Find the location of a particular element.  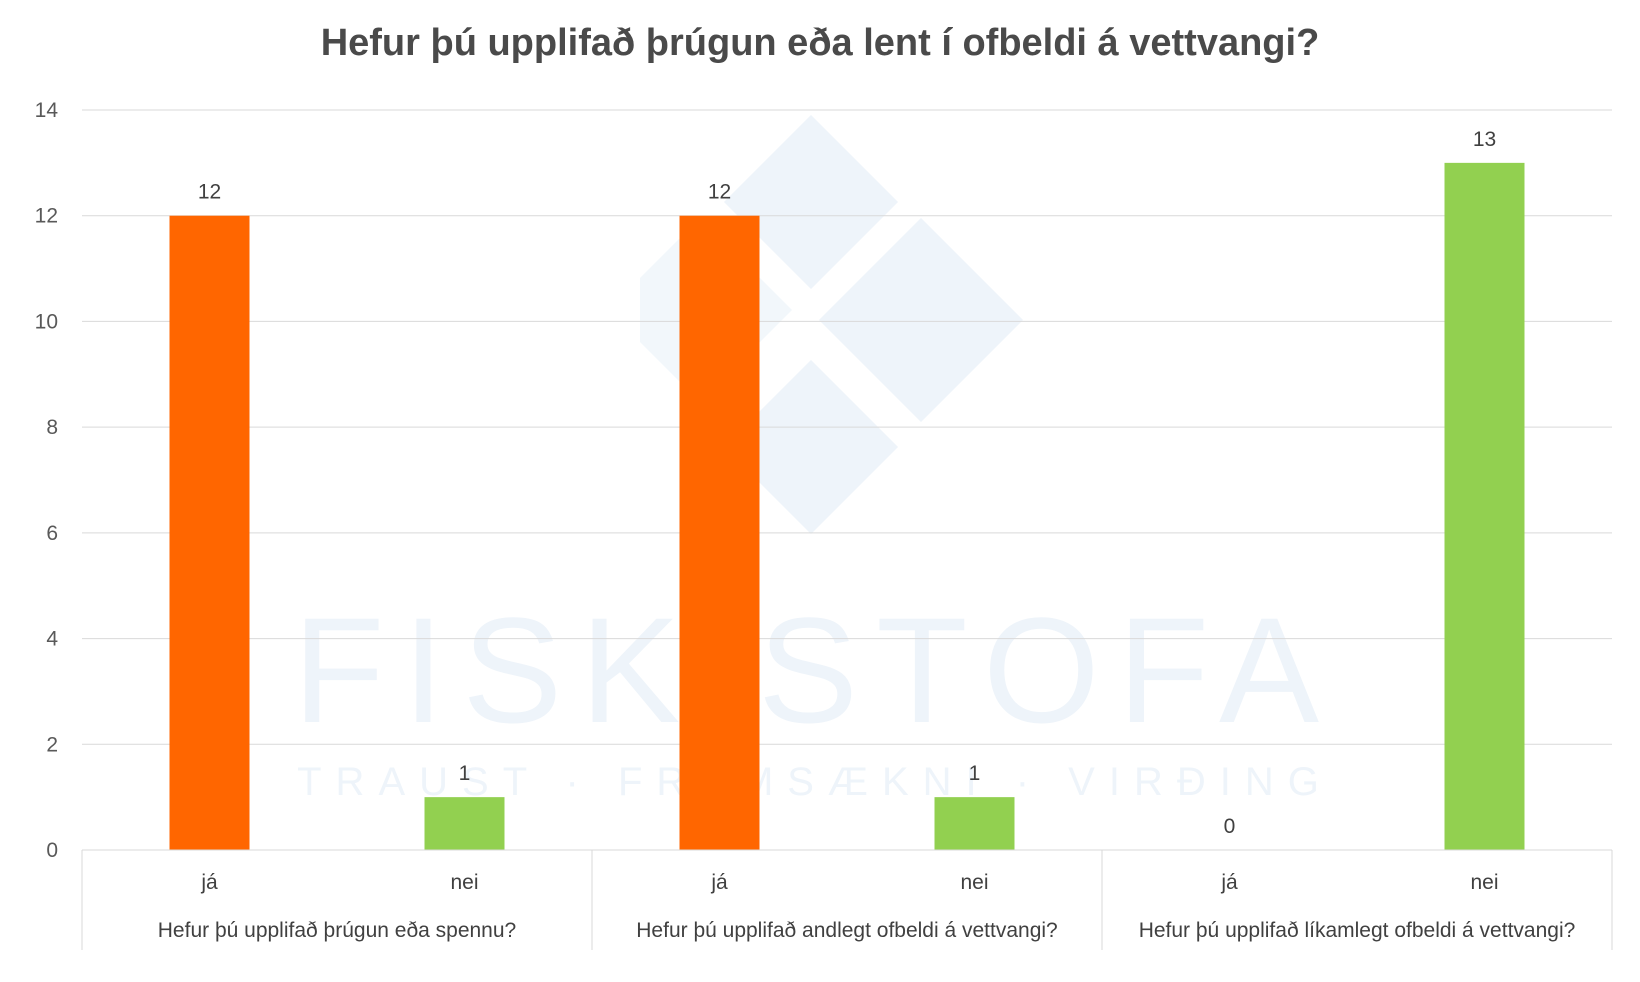

y-tick-label: 6 is located at coordinates (52, 533).